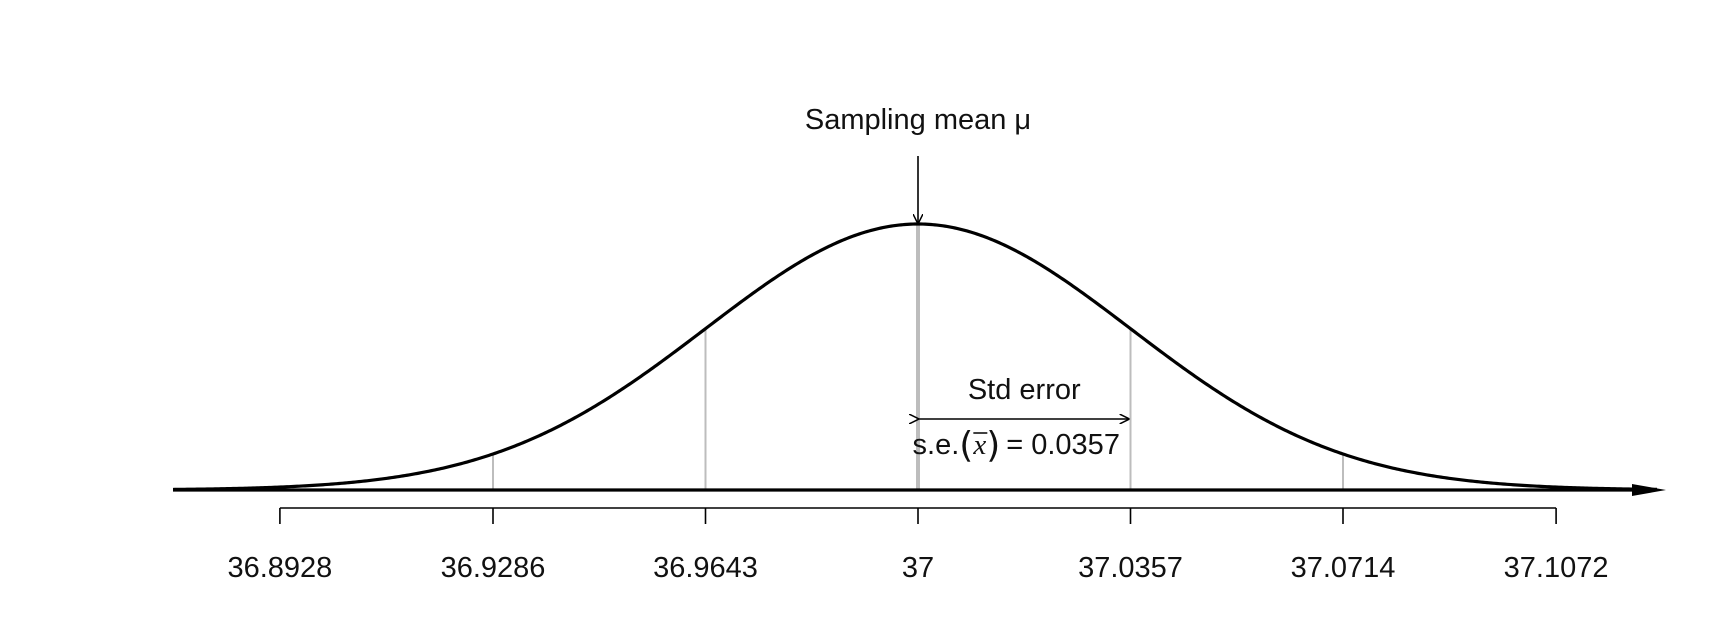  What do you see at coordinates (918, 568) in the screenshot?
I see `tick-label-3: 37` at bounding box center [918, 568].